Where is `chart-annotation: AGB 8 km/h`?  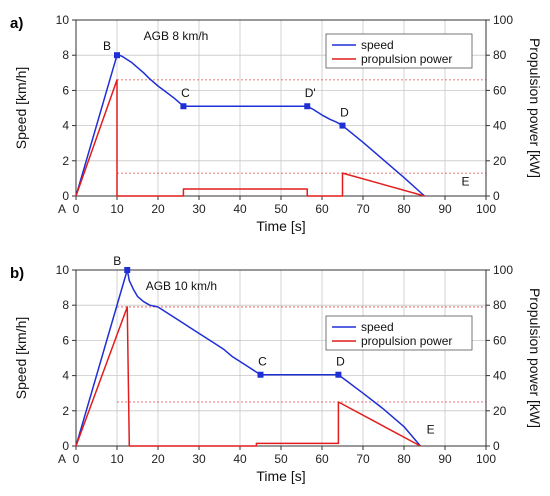
chart-annotation: AGB 8 km/h is located at coordinates (176, 36).